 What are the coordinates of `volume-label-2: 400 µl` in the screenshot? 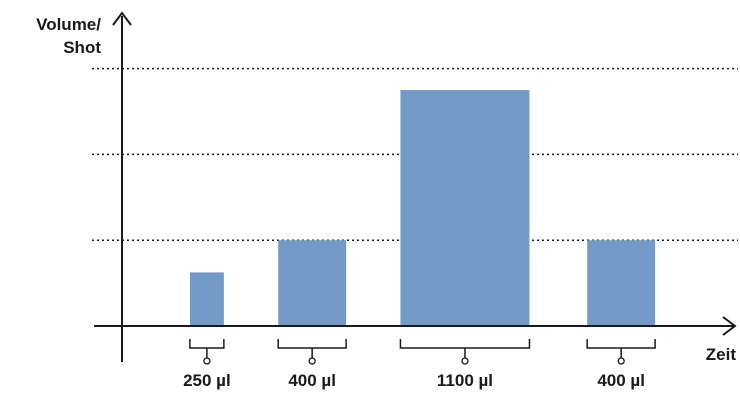 It's located at (312, 380).